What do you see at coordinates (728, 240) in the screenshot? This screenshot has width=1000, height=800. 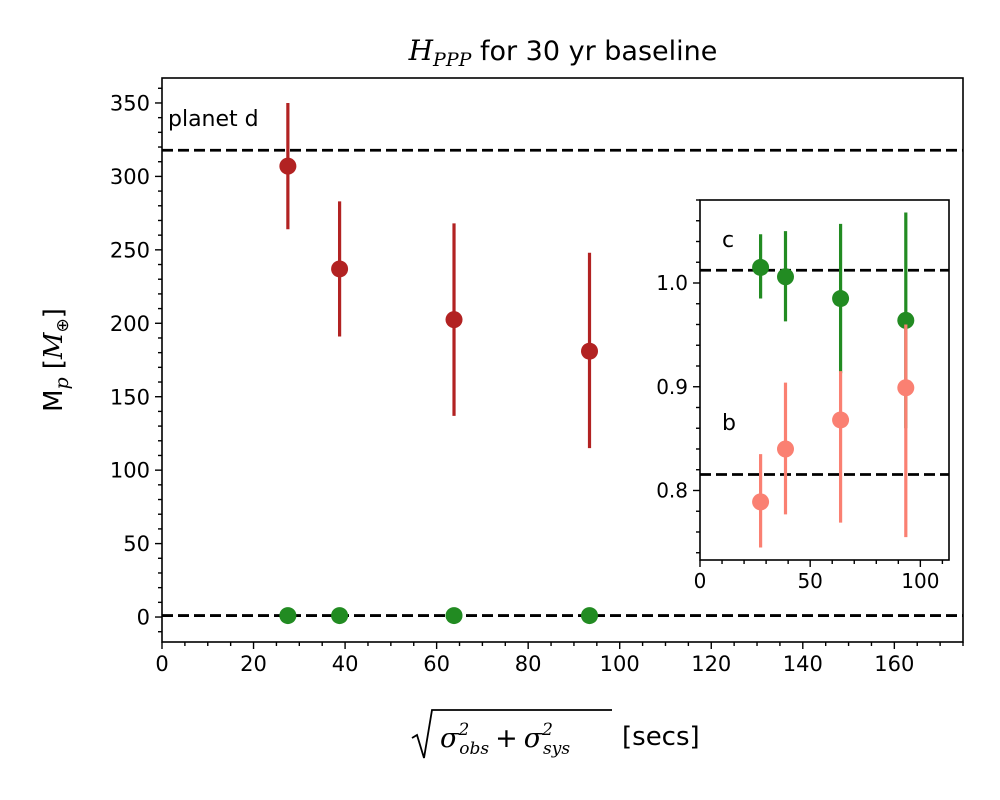 I see `planet-c-label: c` at bounding box center [728, 240].